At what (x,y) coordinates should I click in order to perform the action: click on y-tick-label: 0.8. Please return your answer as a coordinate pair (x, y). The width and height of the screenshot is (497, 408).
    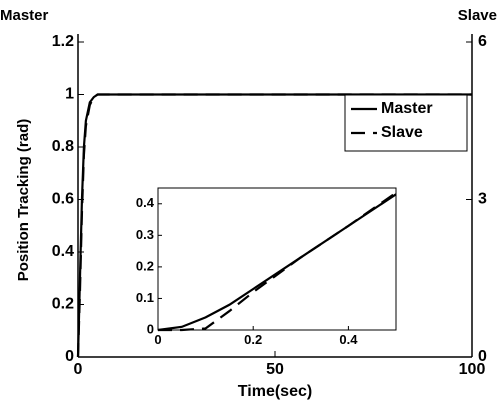
    Looking at the image, I should click on (63, 146).